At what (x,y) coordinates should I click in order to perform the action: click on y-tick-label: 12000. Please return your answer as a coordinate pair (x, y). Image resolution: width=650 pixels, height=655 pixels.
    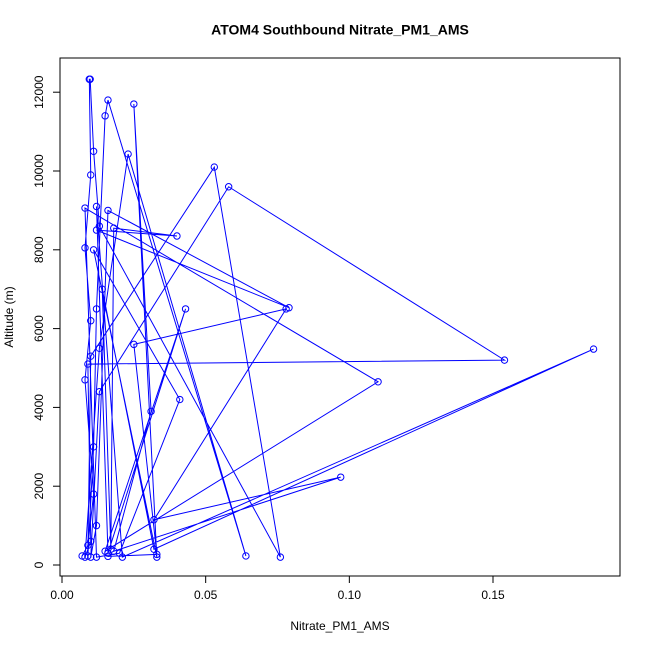
    Looking at the image, I should click on (39, 92).